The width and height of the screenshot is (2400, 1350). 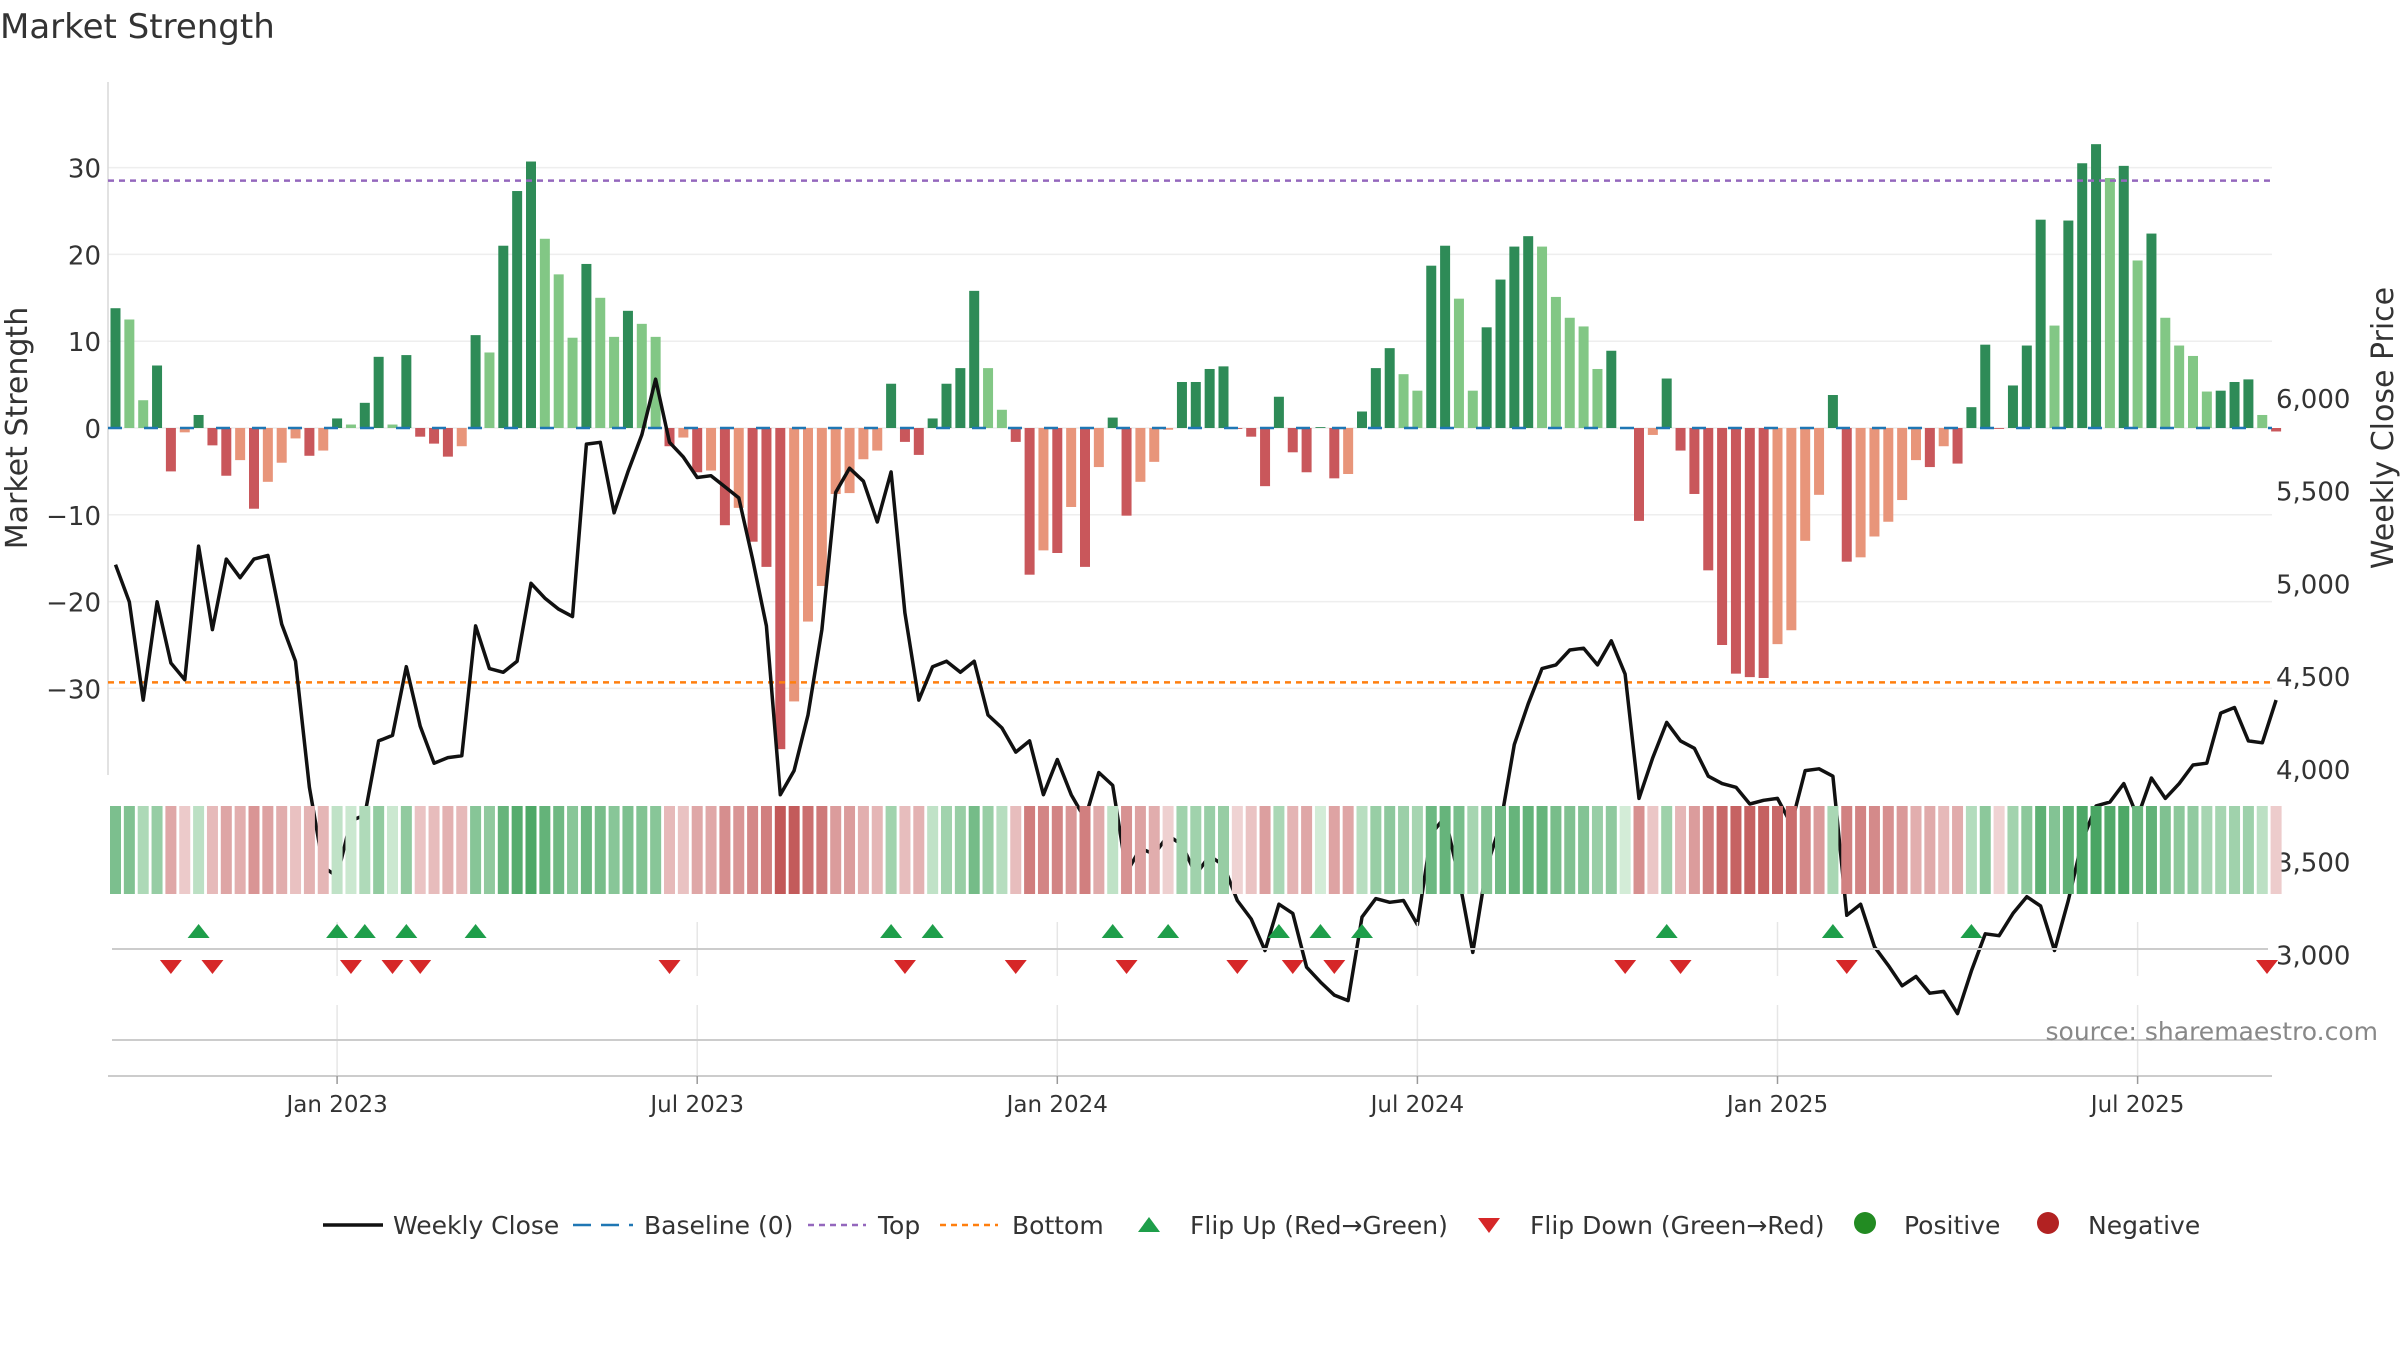 I want to click on y2-tick-label: 3,000, so click(x=2313, y=956).